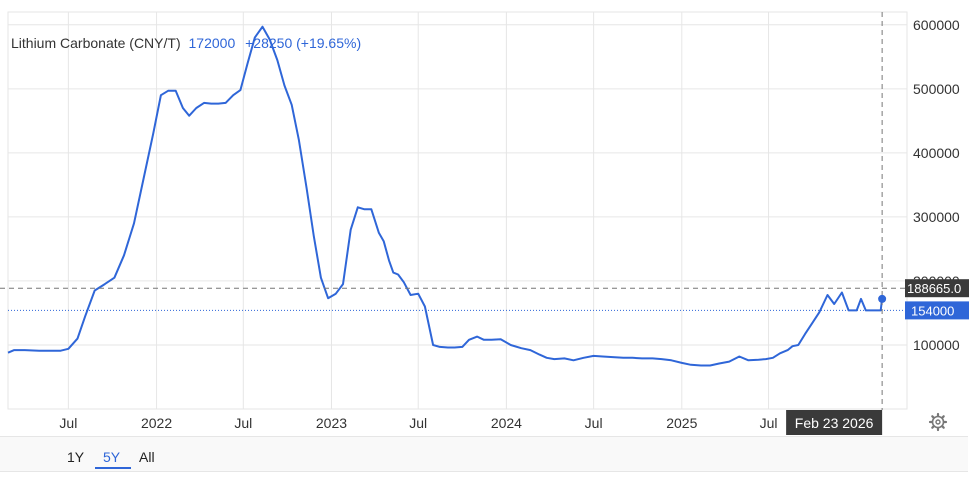  What do you see at coordinates (932, 310) in the screenshot?
I see `last-value-label-text: 154000` at bounding box center [932, 310].